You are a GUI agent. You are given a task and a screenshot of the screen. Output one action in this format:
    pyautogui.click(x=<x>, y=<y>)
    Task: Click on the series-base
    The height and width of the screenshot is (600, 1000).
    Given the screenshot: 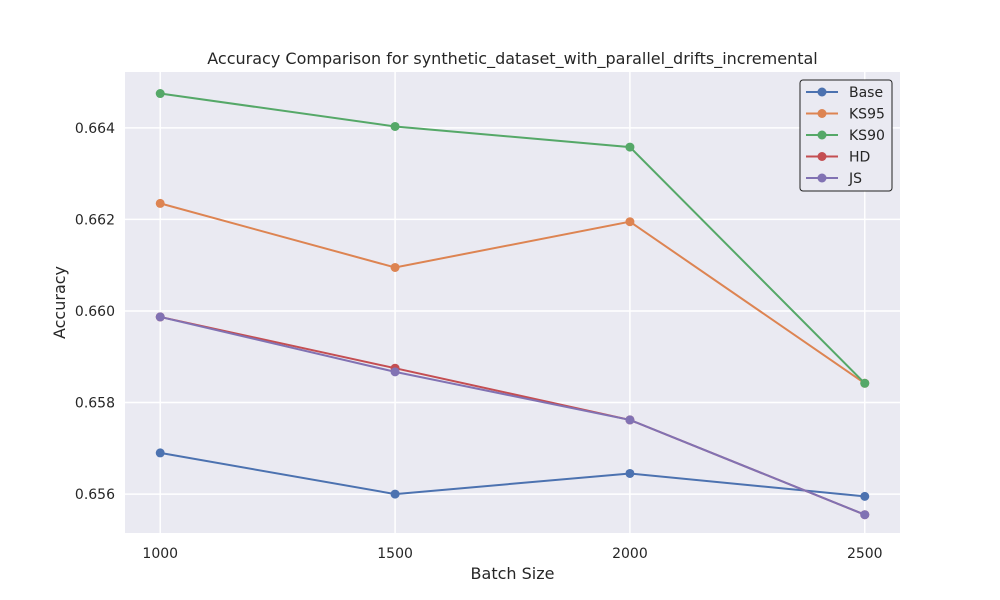 What is the action you would take?
    pyautogui.click(x=512, y=474)
    